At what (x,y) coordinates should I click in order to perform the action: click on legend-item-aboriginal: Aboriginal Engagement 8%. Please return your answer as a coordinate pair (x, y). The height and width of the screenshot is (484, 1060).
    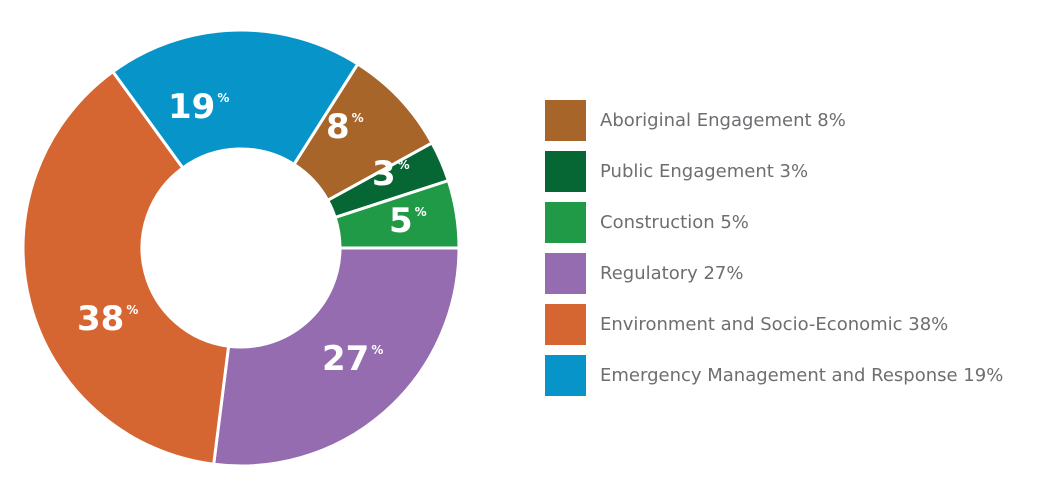
    Looking at the image, I should click on (774, 120).